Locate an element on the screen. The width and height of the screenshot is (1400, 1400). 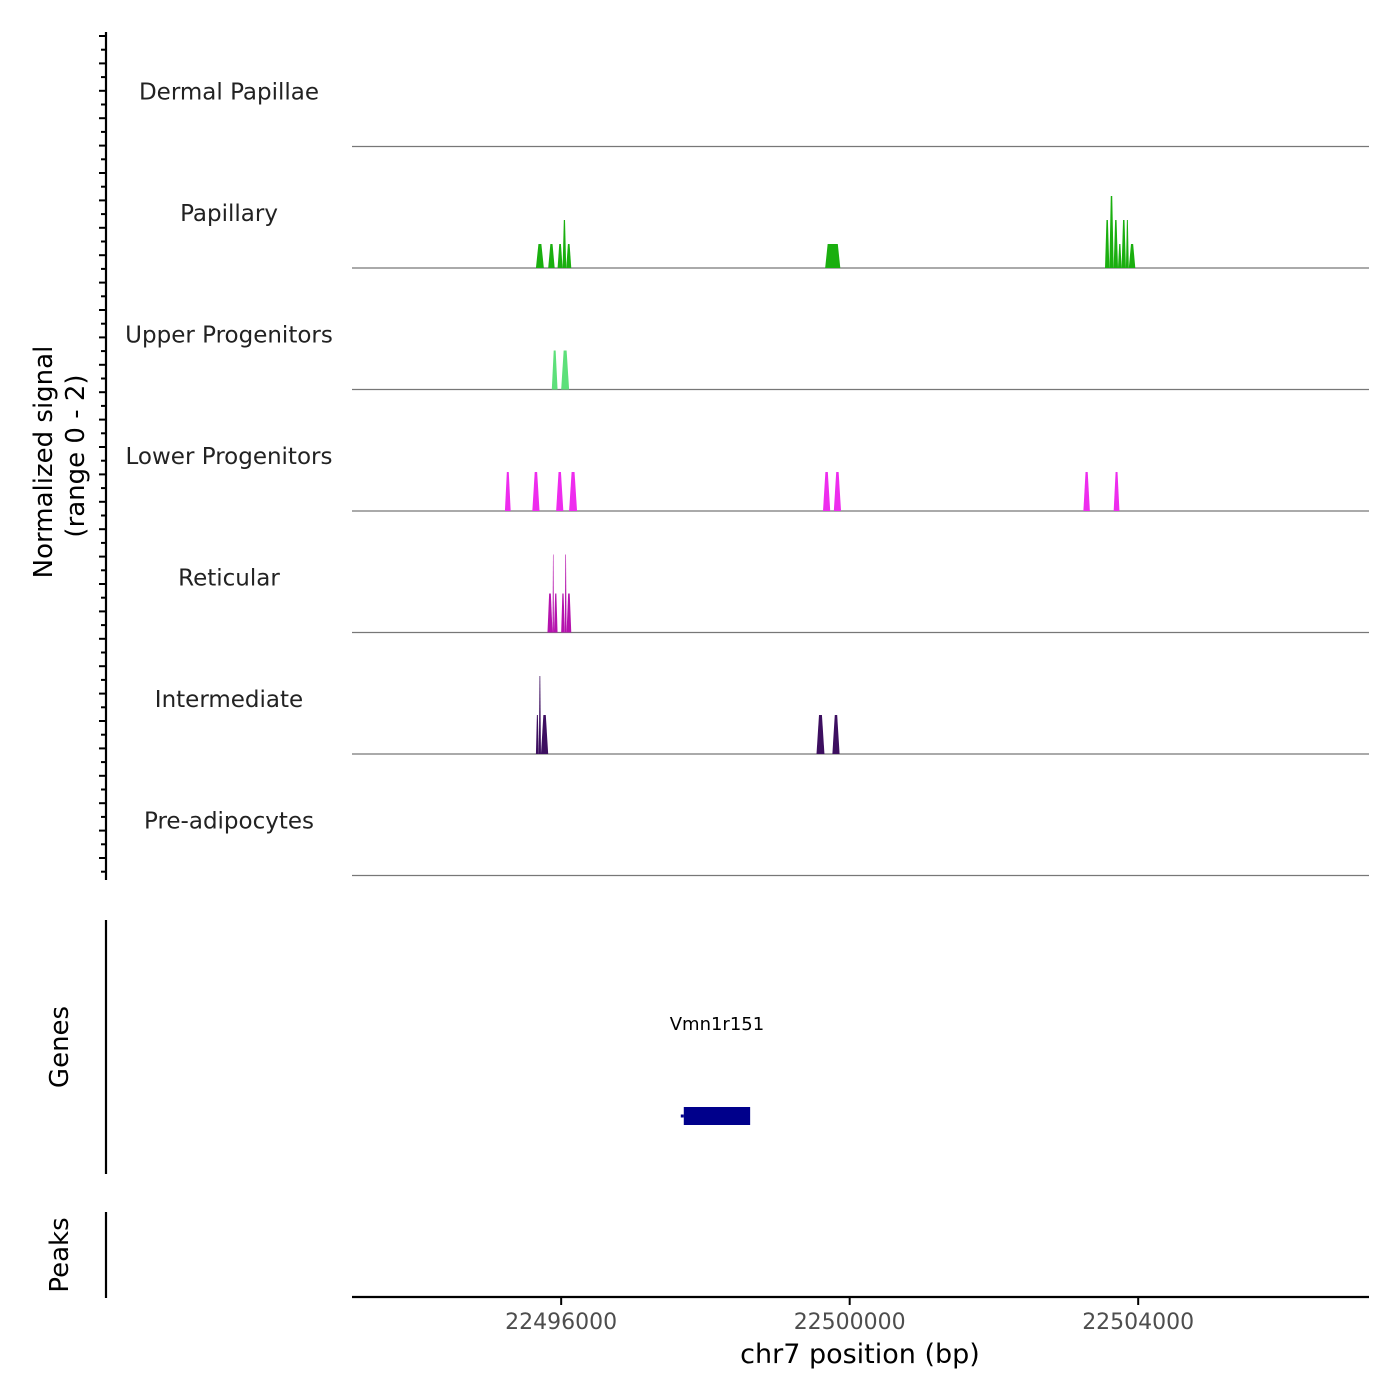
gene-body is located at coordinates (717, 1116).